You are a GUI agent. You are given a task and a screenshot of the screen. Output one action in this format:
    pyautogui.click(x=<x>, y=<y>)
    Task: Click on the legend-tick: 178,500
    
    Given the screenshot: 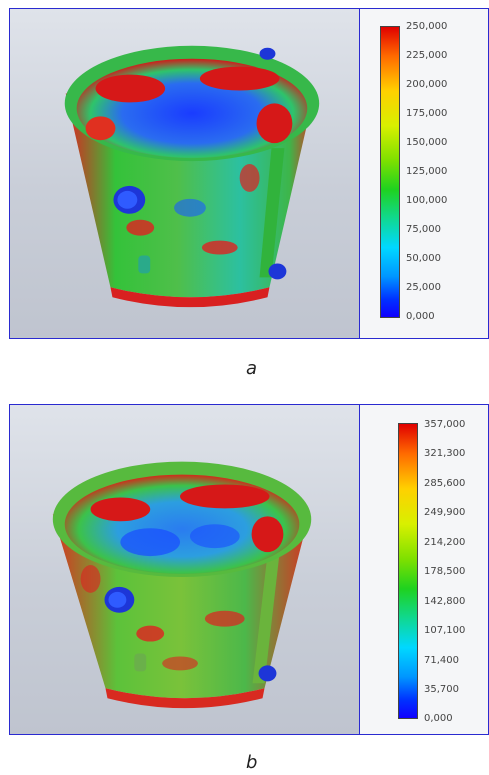 What is the action you would take?
    pyautogui.click(x=445, y=571)
    